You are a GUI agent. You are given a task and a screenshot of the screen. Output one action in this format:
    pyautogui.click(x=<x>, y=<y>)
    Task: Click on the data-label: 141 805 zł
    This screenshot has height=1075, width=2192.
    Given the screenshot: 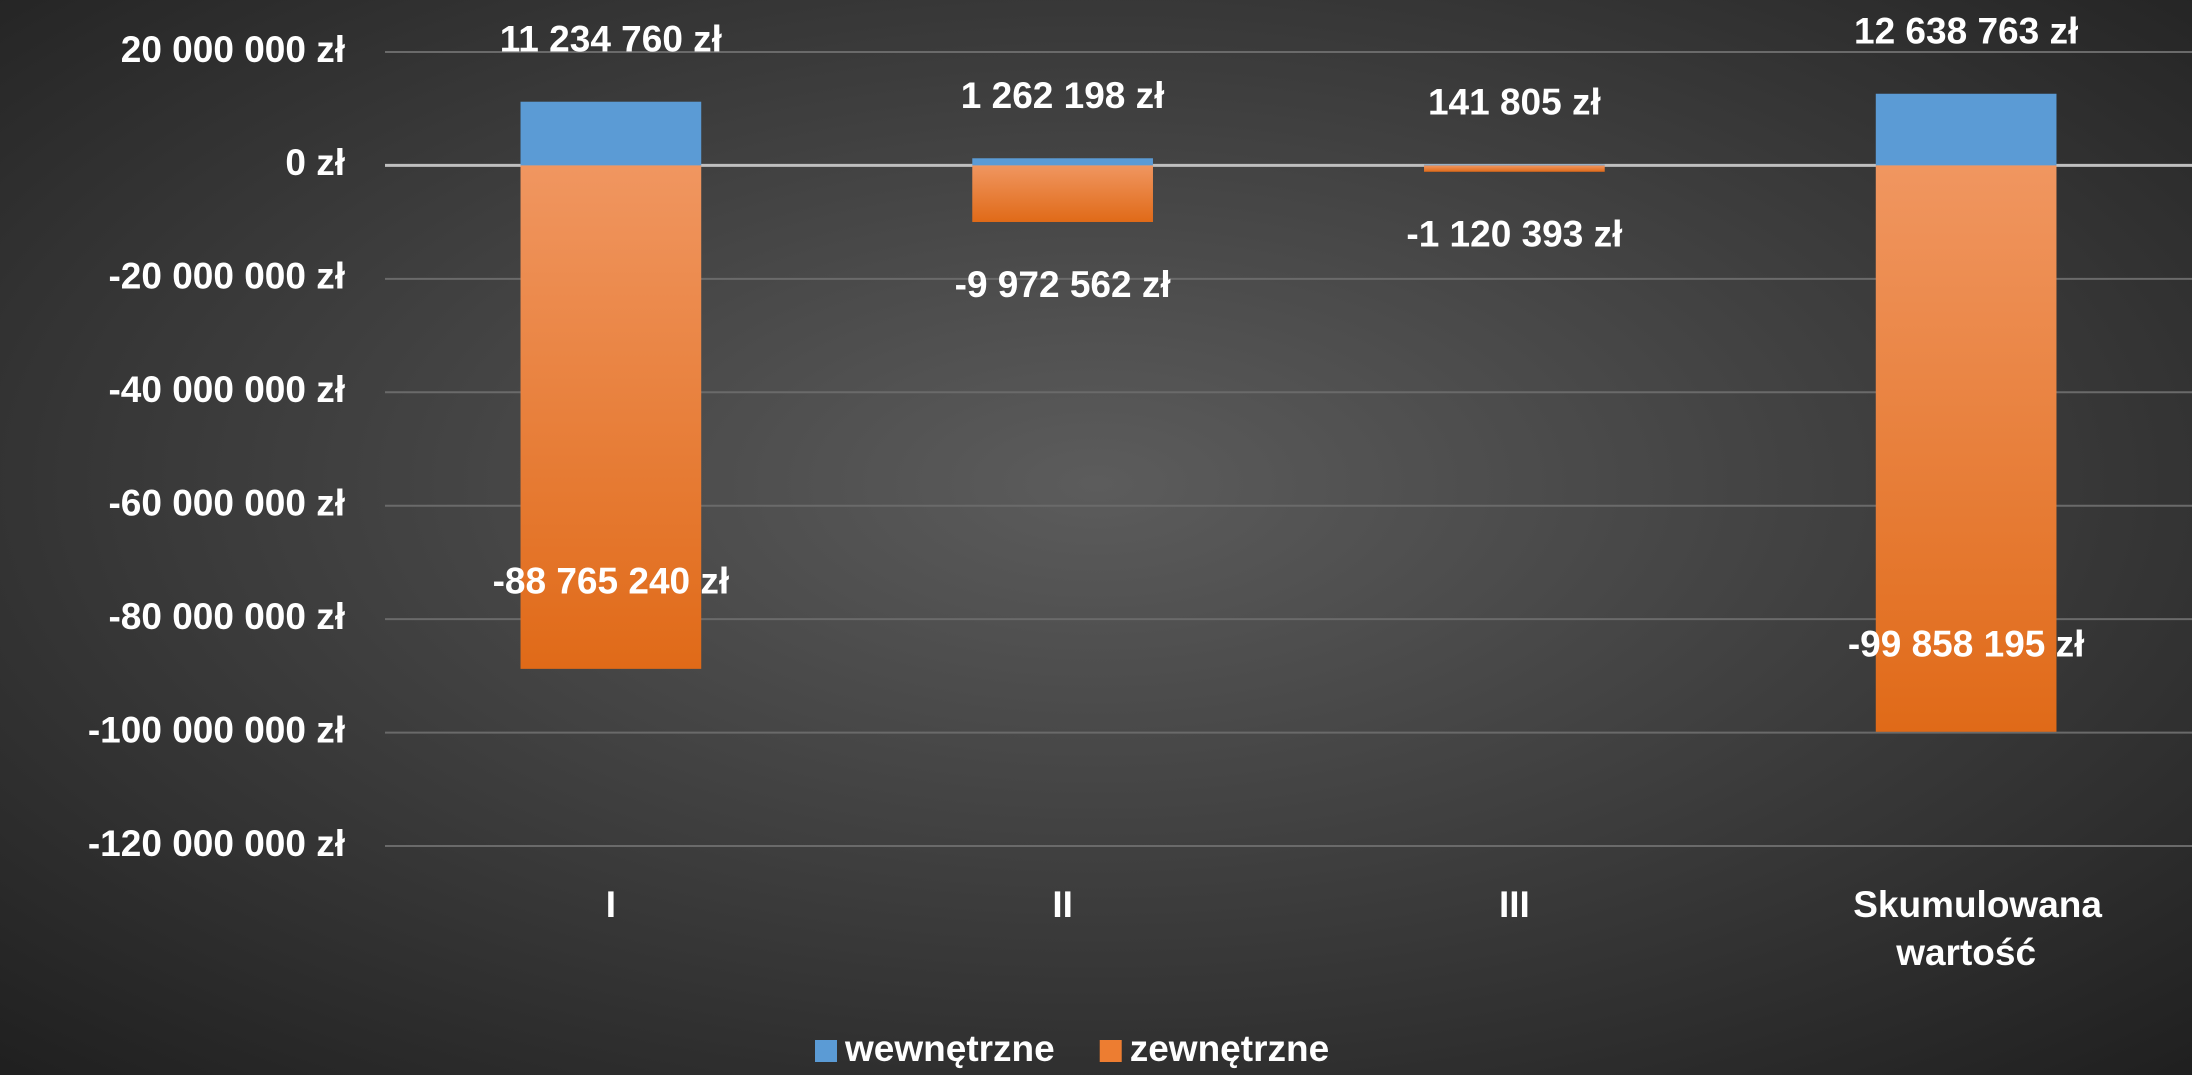 What is the action you would take?
    pyautogui.click(x=1514, y=101)
    